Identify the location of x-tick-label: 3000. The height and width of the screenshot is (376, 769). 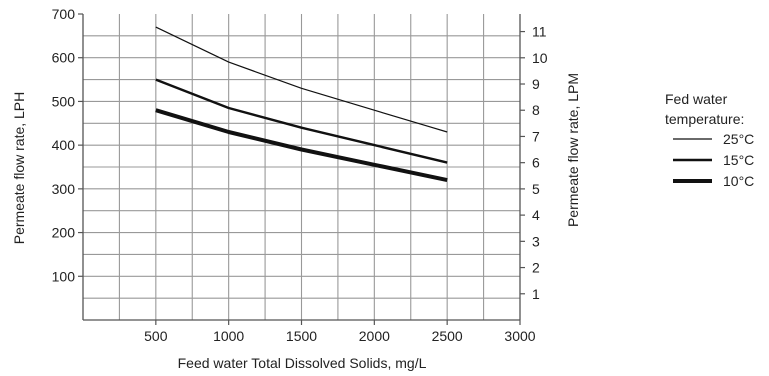
(519, 336).